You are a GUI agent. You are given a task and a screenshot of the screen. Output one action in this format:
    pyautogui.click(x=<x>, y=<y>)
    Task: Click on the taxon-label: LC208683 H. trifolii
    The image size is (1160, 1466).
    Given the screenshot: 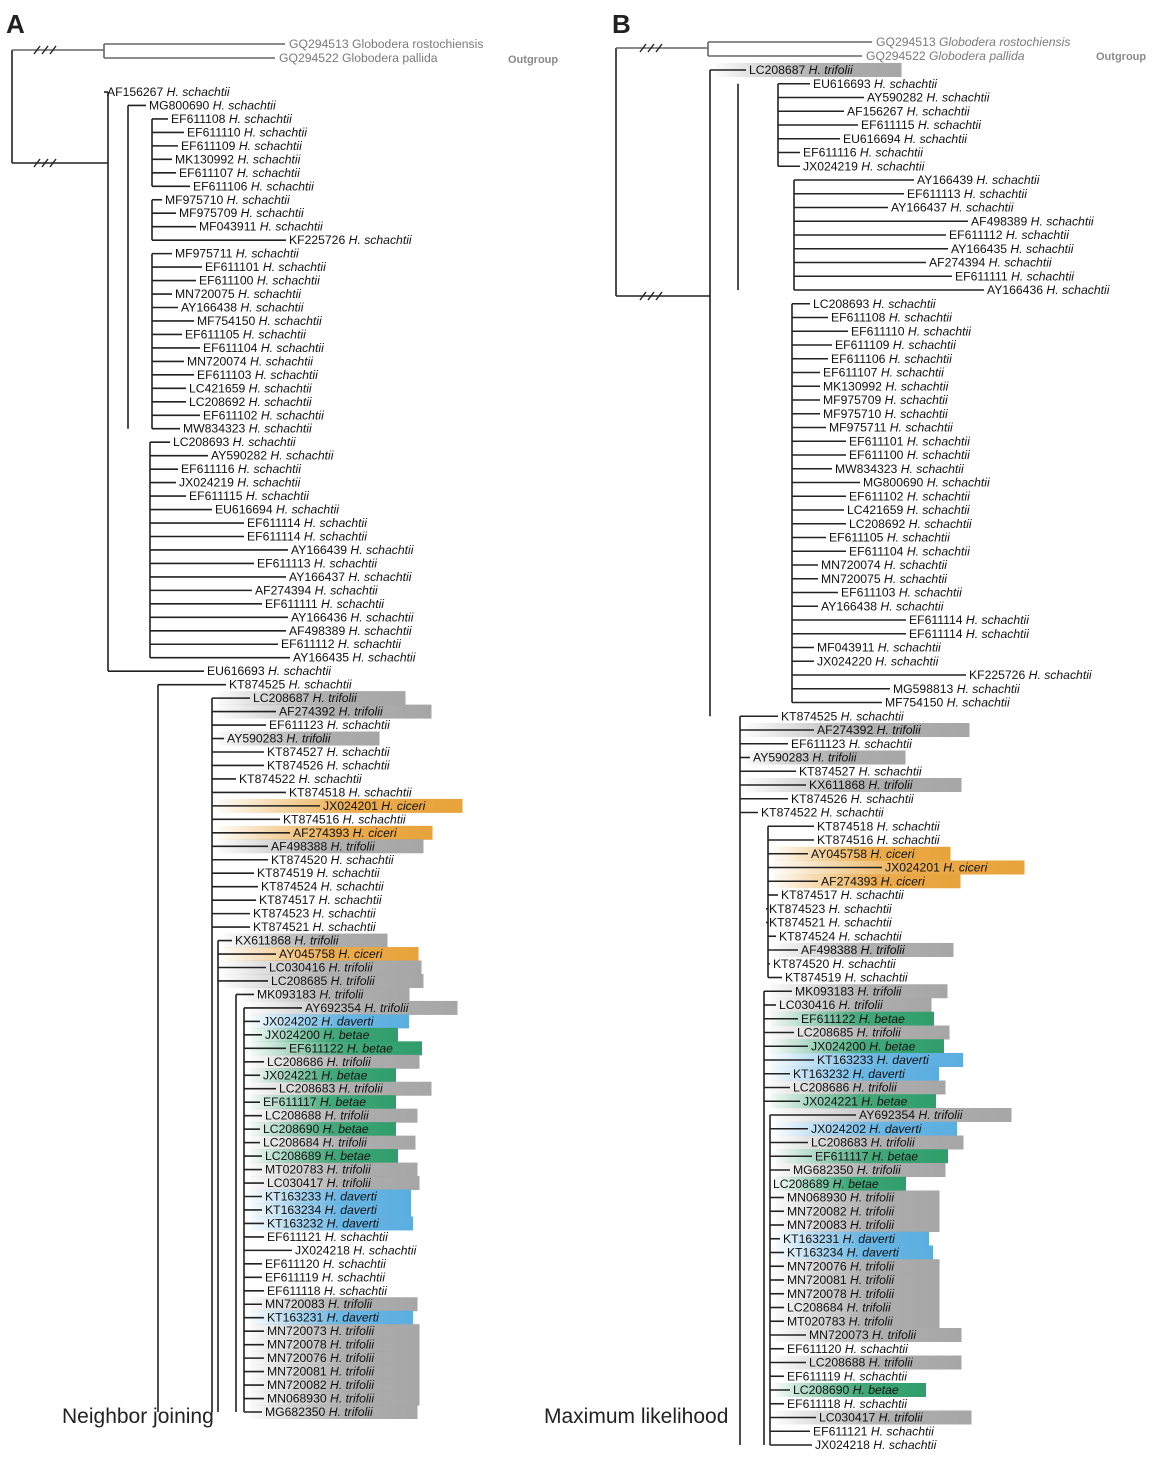 What is the action you would take?
    pyautogui.click(x=863, y=1143)
    